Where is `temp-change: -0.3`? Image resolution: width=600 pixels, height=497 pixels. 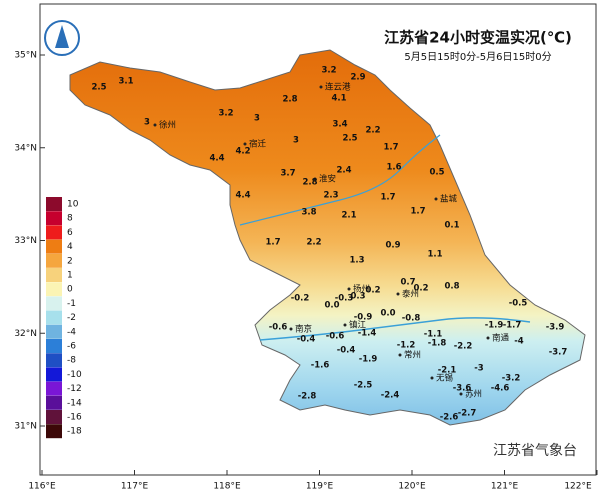
temp-change: -0.3 is located at coordinates (344, 299).